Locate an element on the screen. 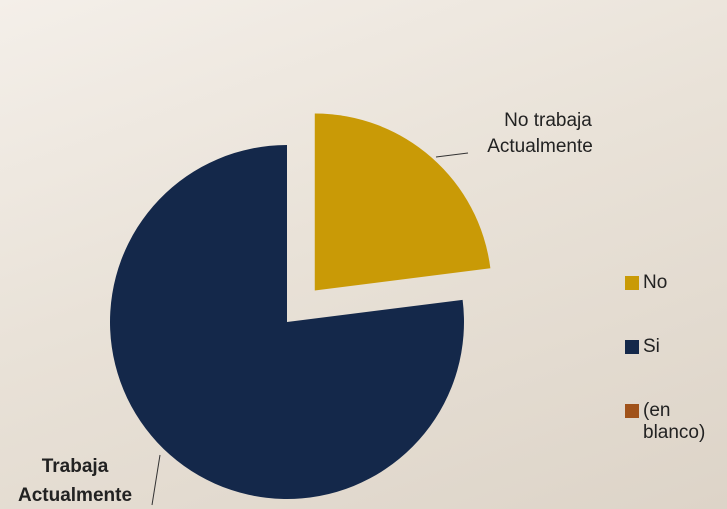 This screenshot has height=509, width=727. legend-label: (en blanco) is located at coordinates (674, 421).